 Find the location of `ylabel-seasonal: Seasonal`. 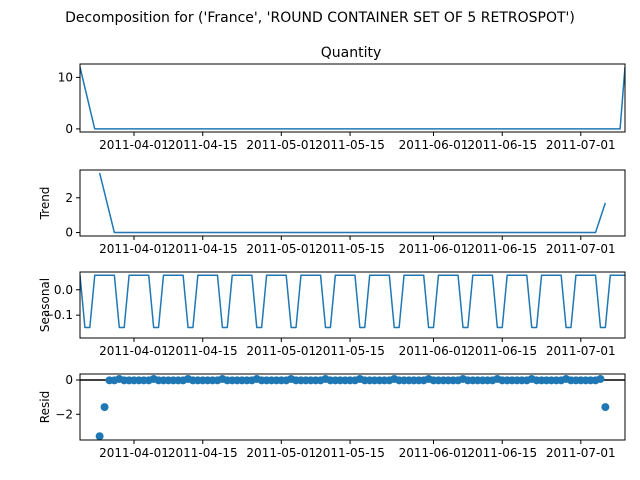

ylabel-seasonal: Seasonal is located at coordinates (45, 305).